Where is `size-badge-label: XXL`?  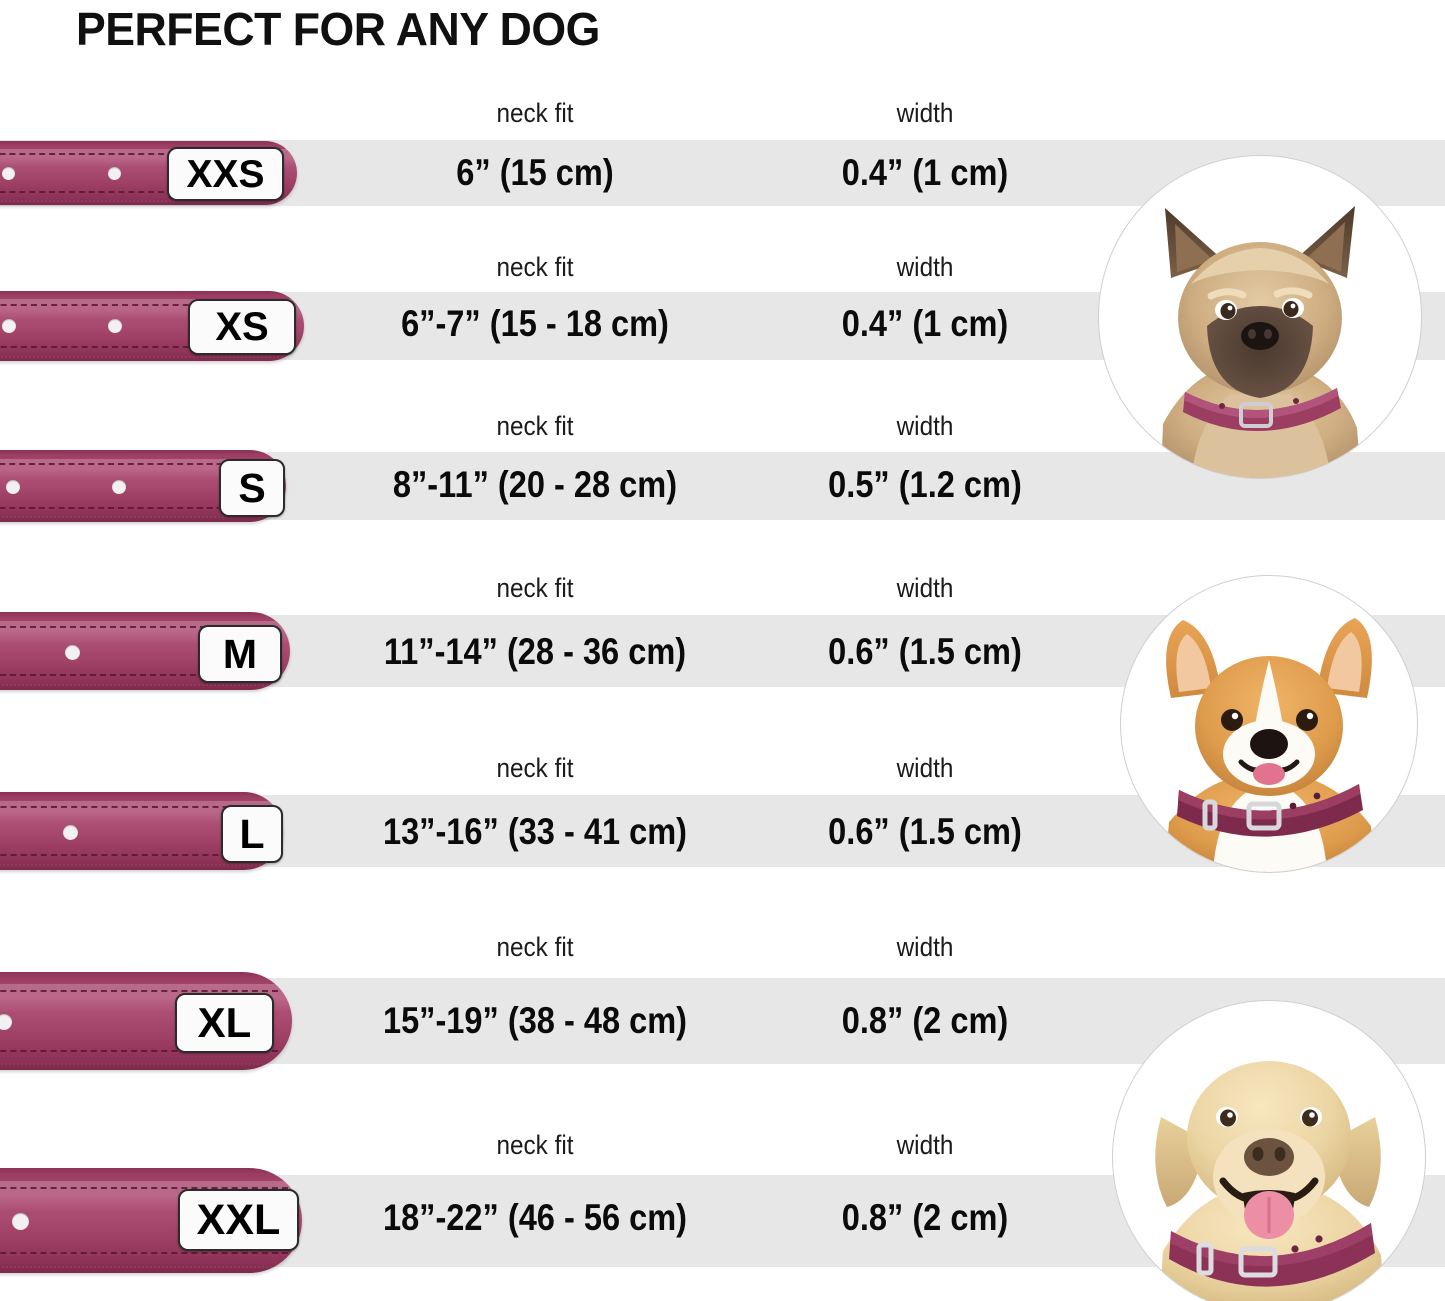
size-badge-label: XXL is located at coordinates (238, 1219).